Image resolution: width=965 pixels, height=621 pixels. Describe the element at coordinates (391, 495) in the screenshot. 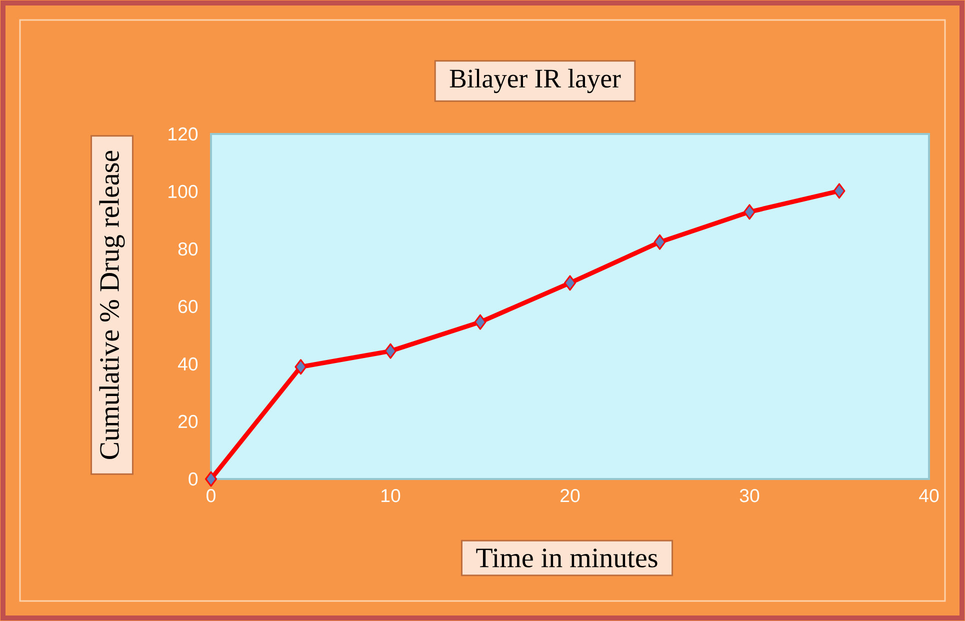

I see `x-tick-label: 10` at that location.